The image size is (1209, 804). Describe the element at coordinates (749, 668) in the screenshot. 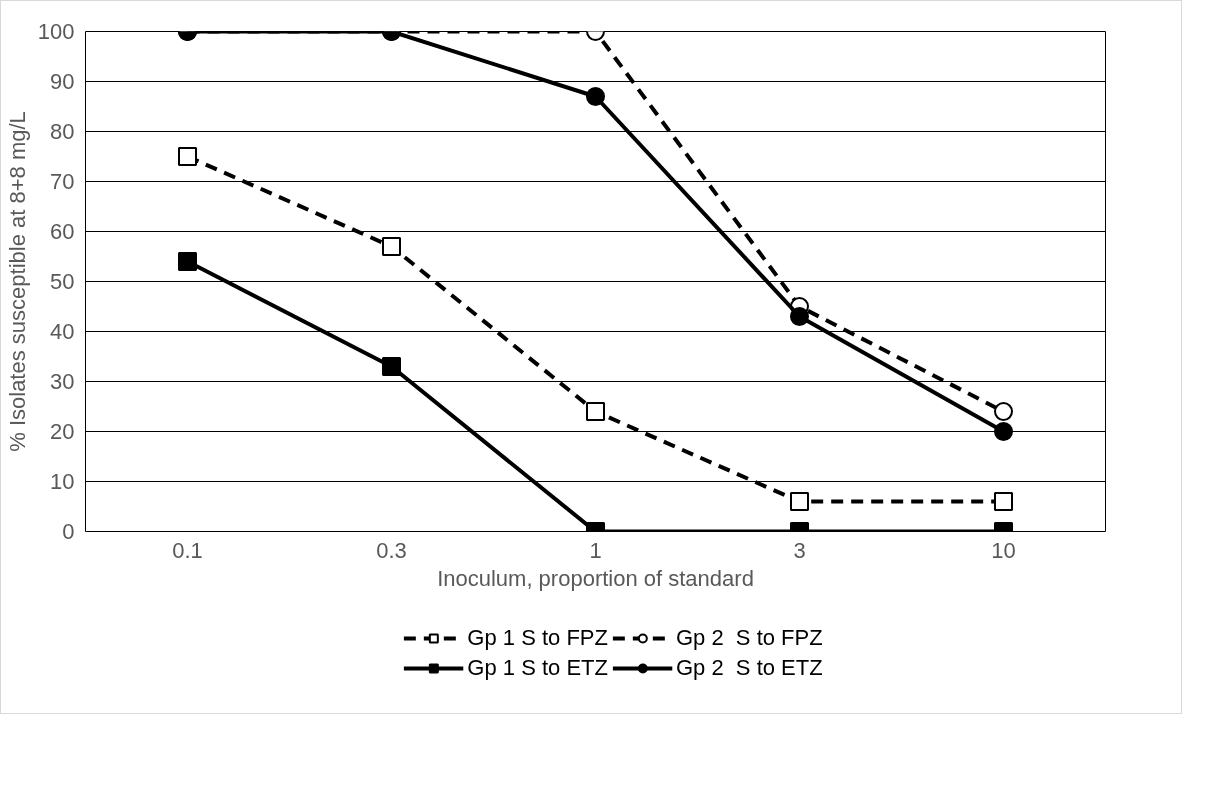

I see `legend-label: Gp 2 S to ETZ` at that location.